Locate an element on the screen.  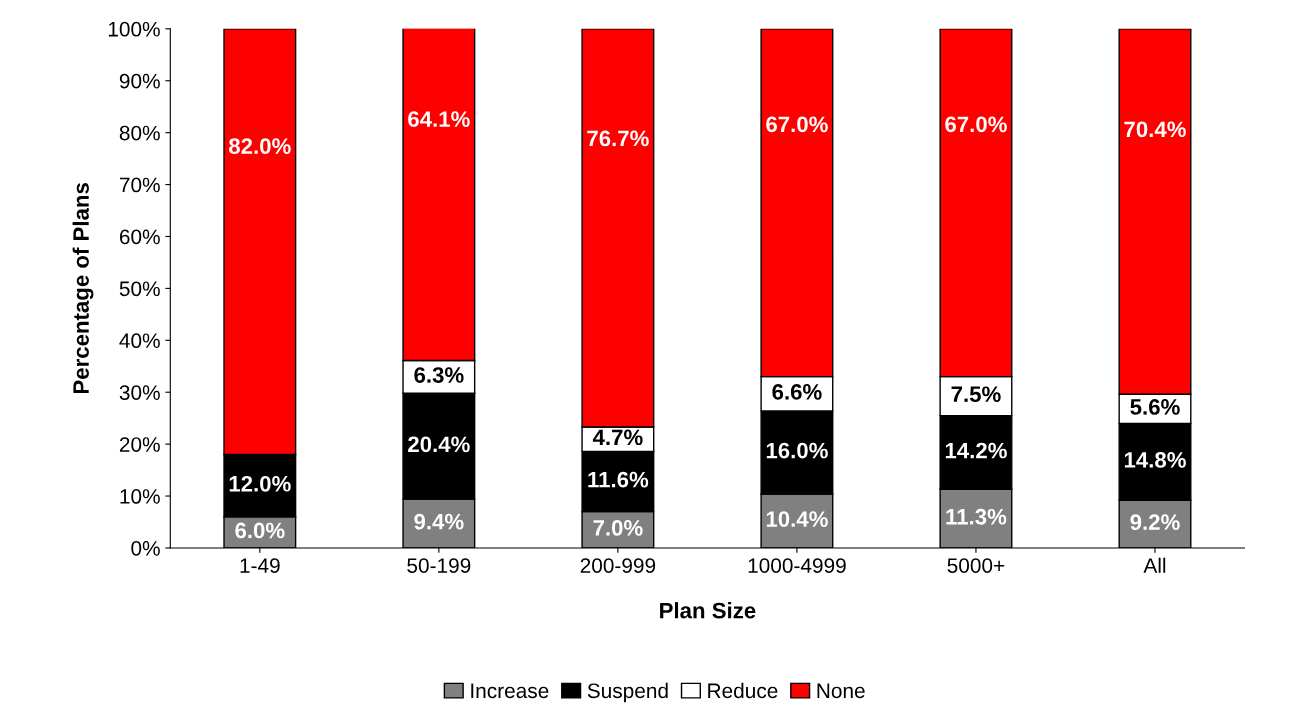
data-label: 20.4% is located at coordinates (439, 444).